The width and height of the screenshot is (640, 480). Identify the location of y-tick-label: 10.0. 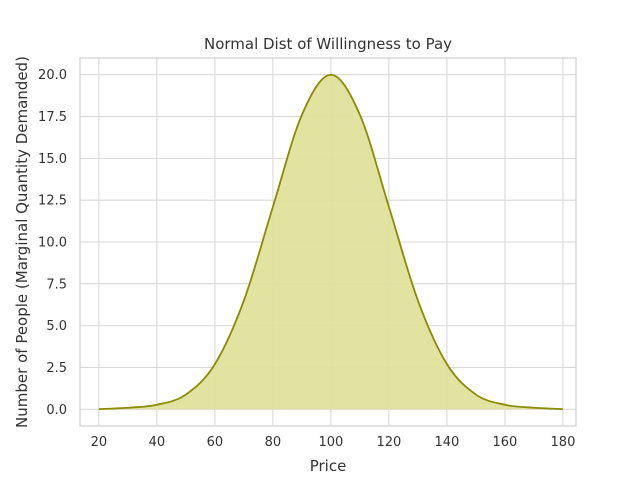
(52, 243).